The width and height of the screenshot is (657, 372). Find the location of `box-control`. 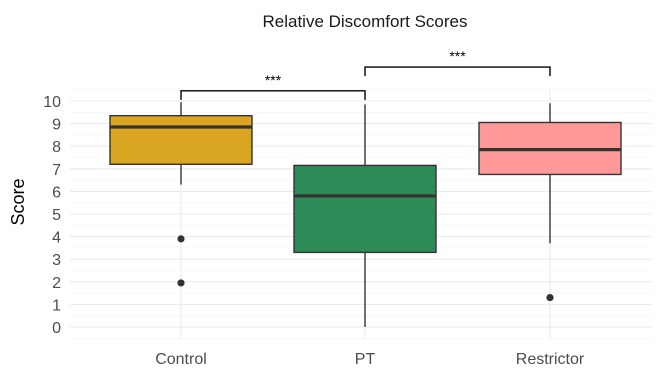

box-control is located at coordinates (181, 194).